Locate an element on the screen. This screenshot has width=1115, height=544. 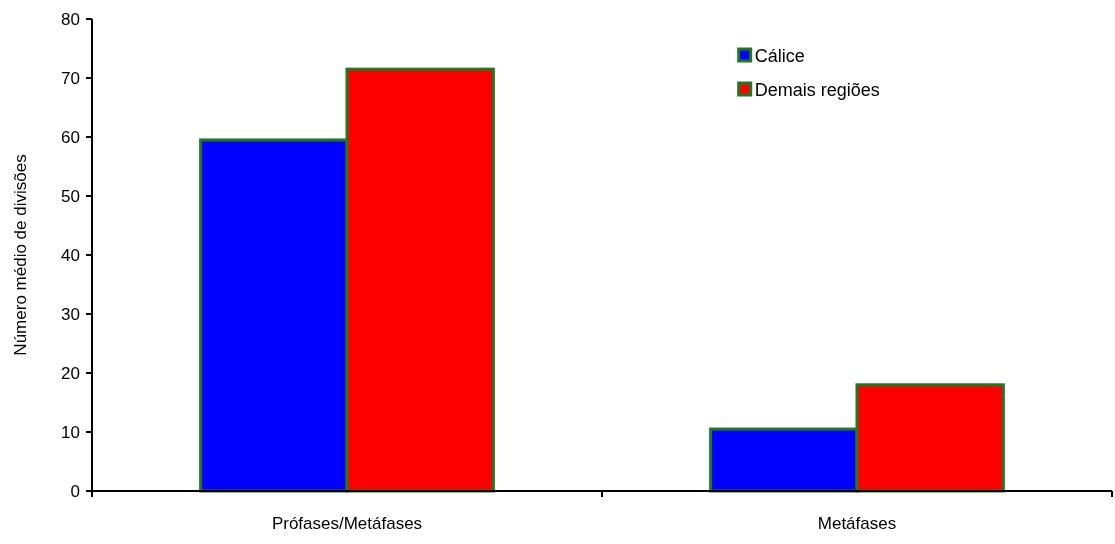
y-tick-label: 40 is located at coordinates (70, 255).